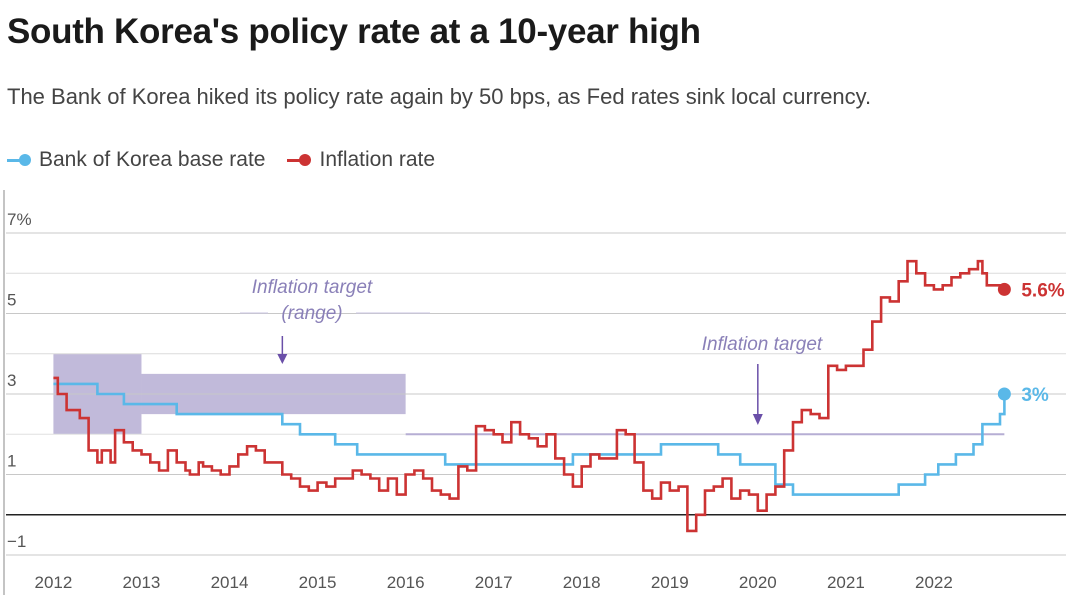 This screenshot has height=595, width=1080. I want to click on x-tick-label: 2015, so click(318, 582).